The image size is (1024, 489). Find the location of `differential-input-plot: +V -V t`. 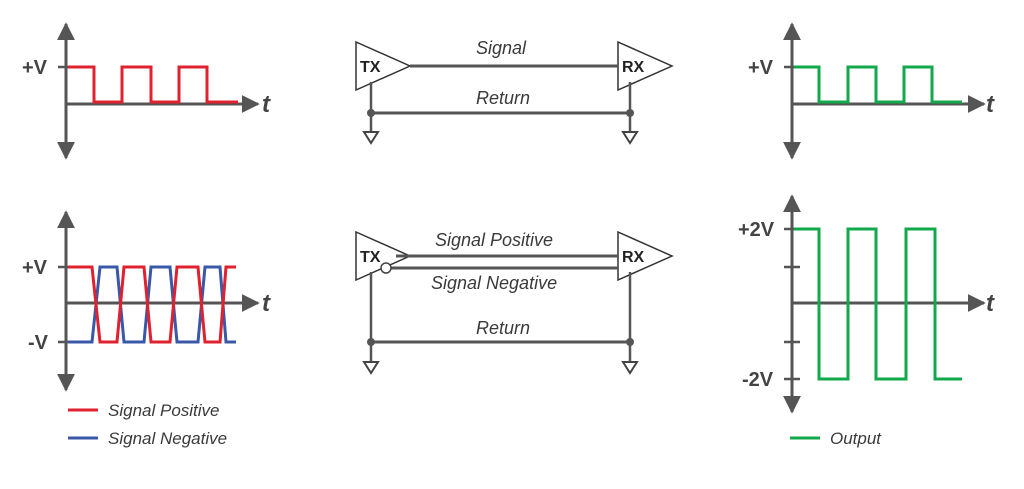

differential-input-plot: +V -V t is located at coordinates (146, 301).